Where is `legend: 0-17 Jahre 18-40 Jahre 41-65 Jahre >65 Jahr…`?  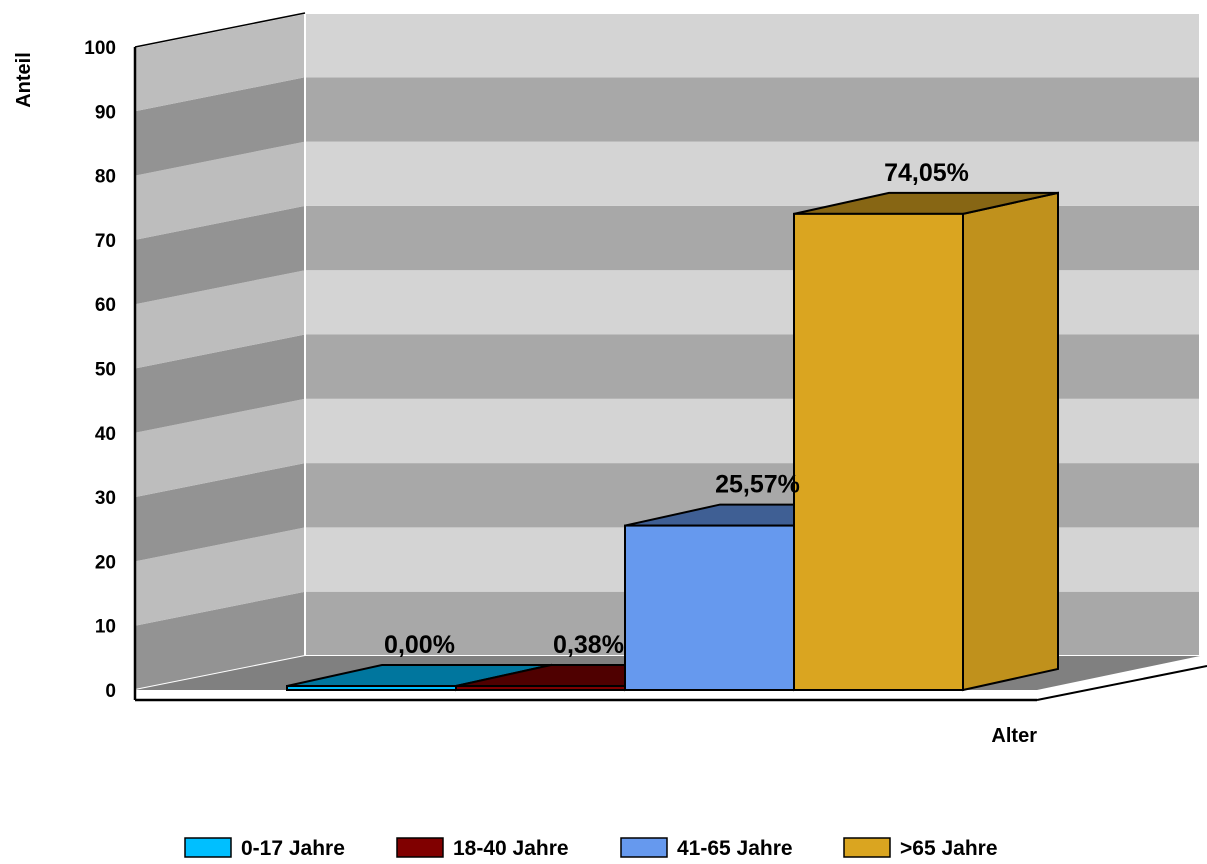 legend: 0-17 Jahre 18-40 Jahre 41-65 Jahre >65 Jahr… is located at coordinates (591, 848).